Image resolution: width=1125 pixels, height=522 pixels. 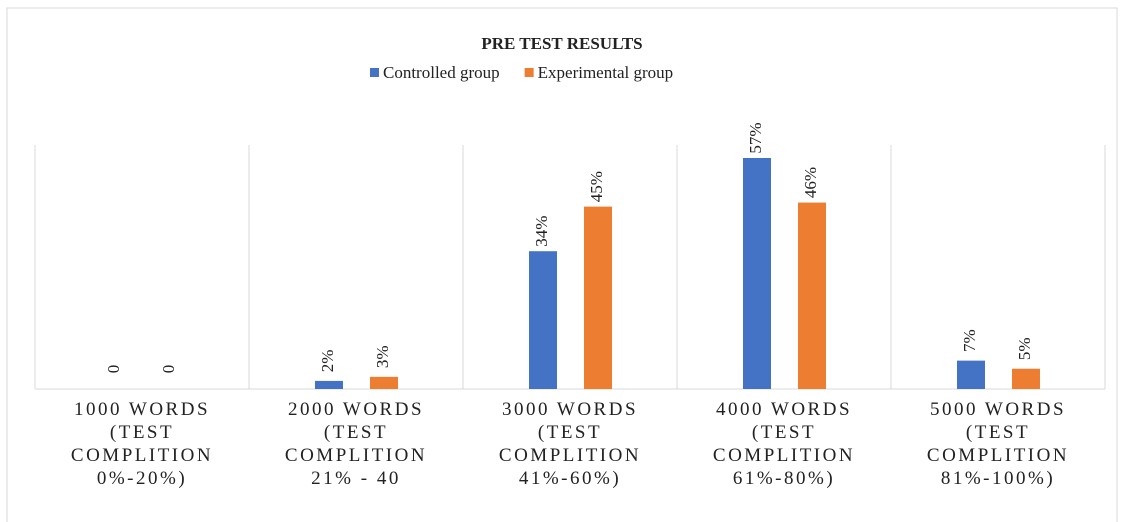 I want to click on data-label: 46%, so click(x=810, y=182).